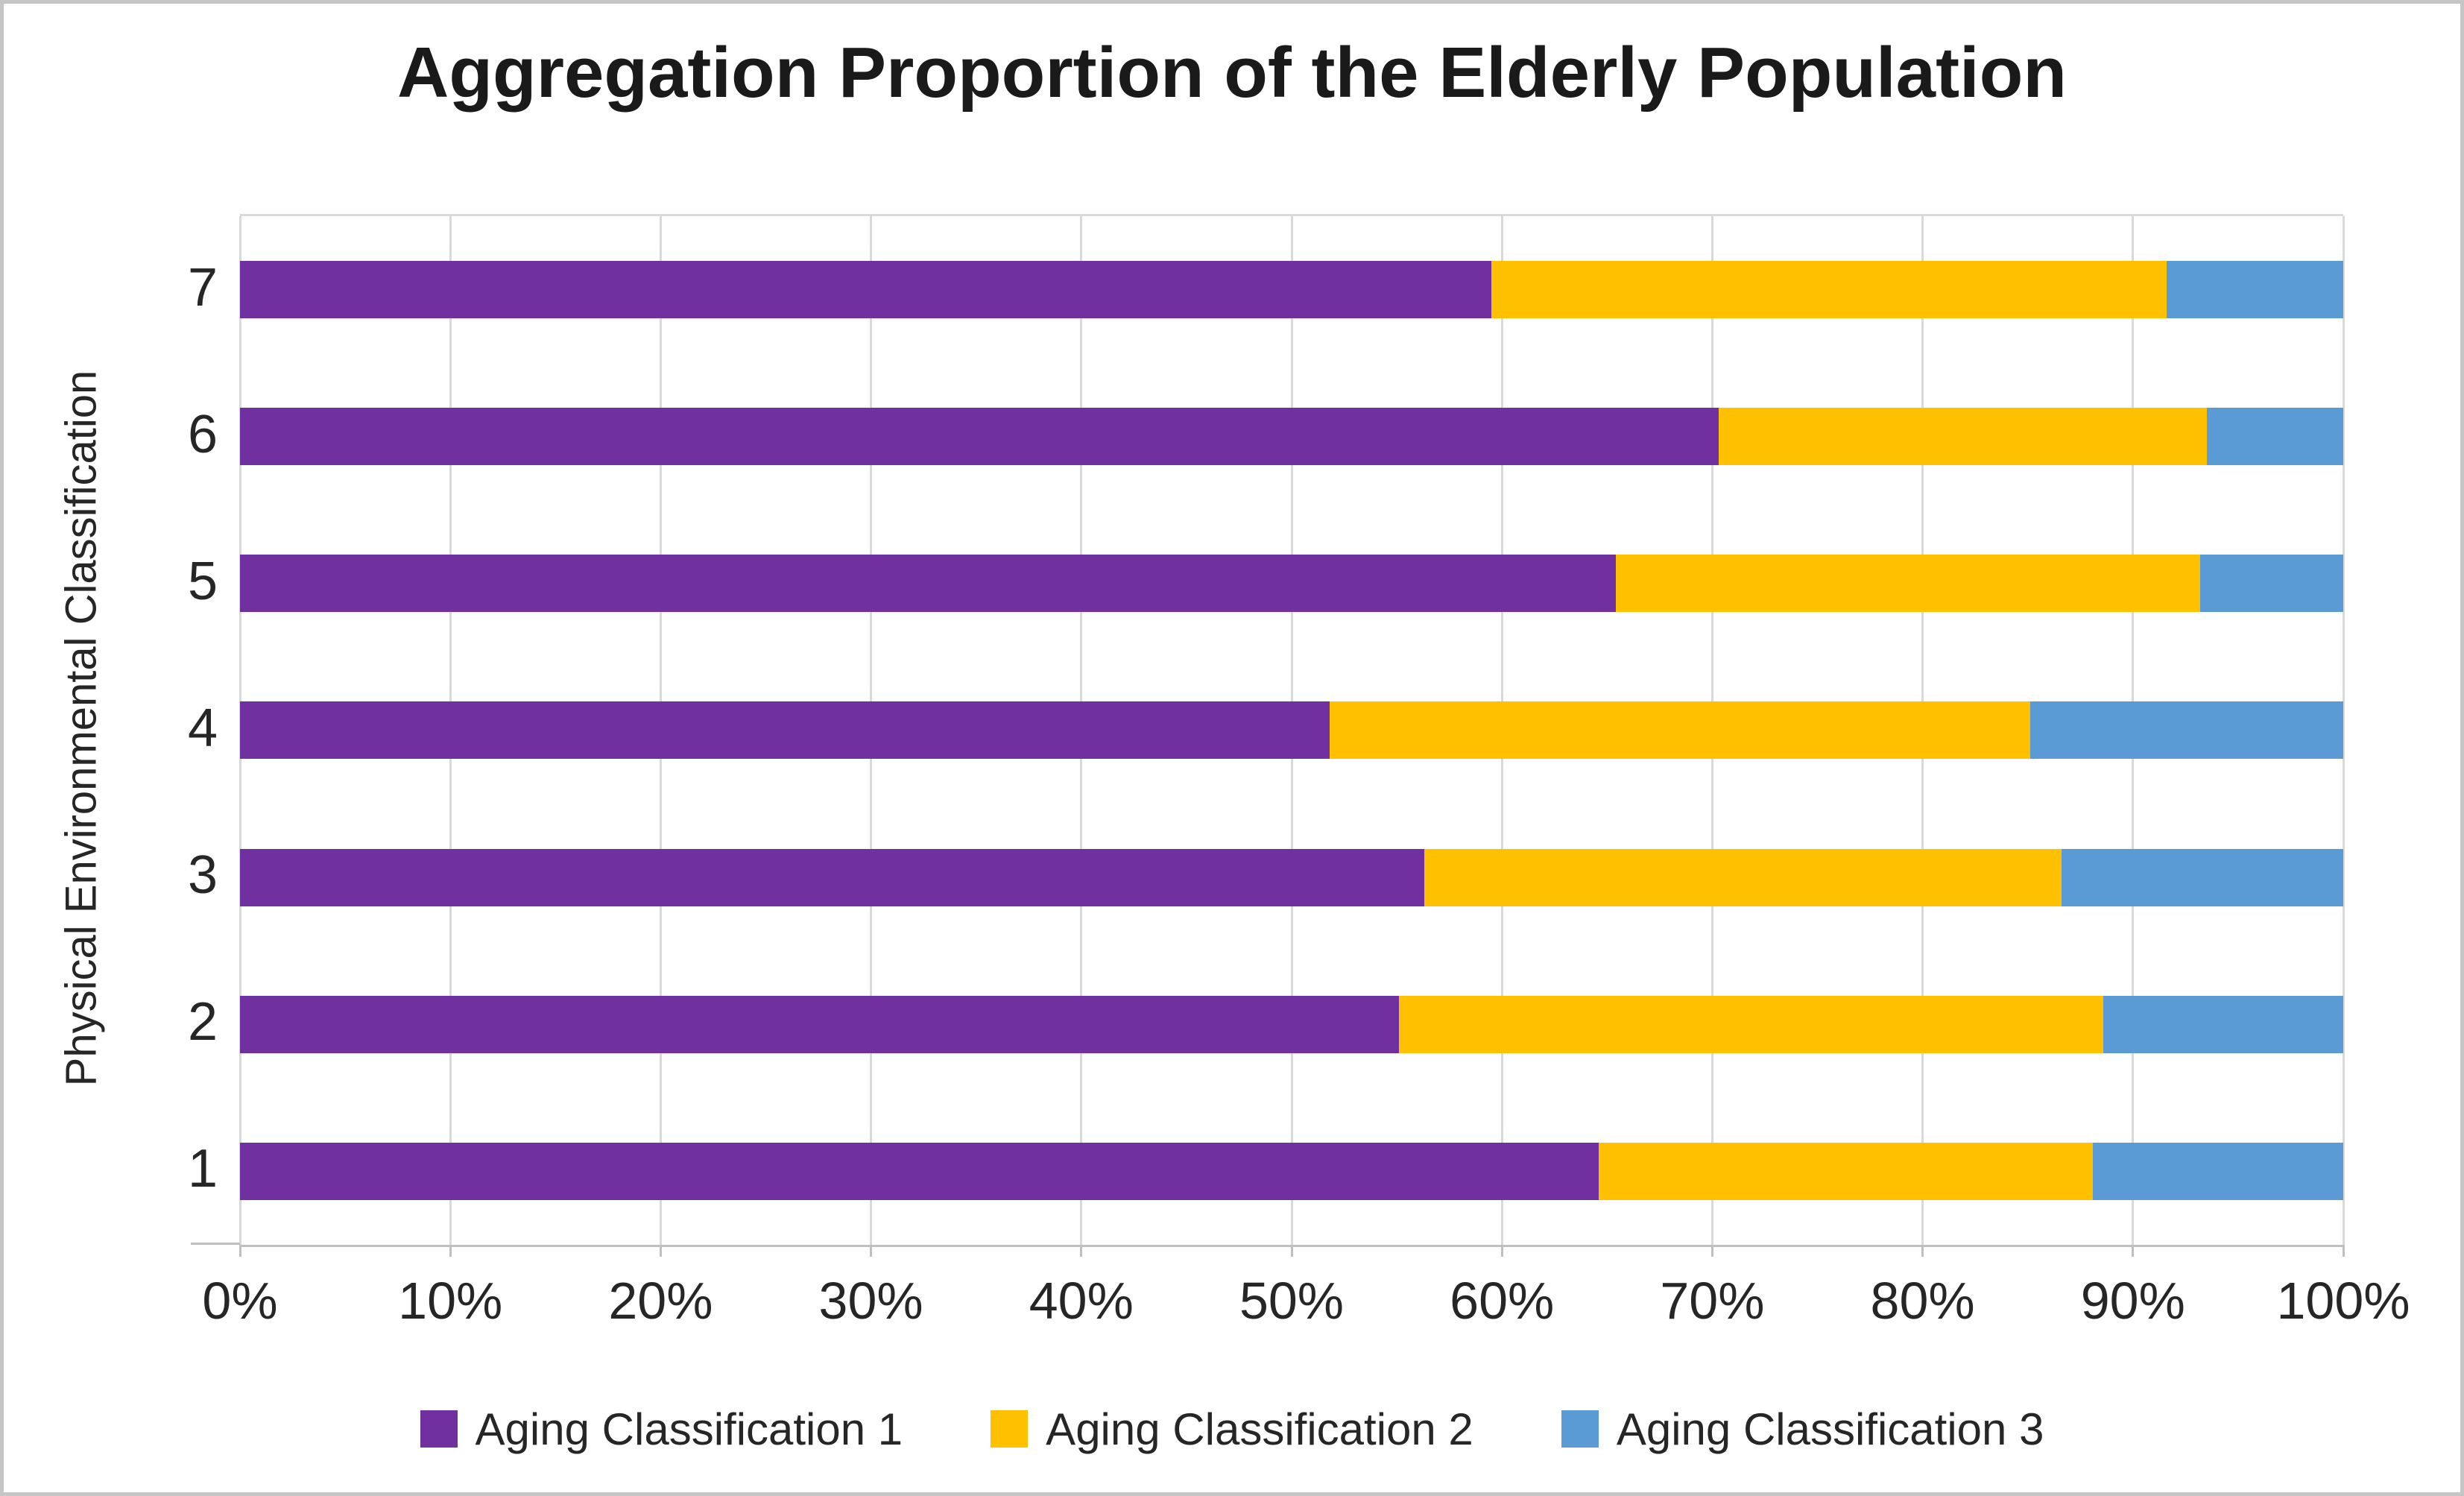 This screenshot has height=1496, width=2464. I want to click on y-tick-label-4: 4, so click(202, 728).